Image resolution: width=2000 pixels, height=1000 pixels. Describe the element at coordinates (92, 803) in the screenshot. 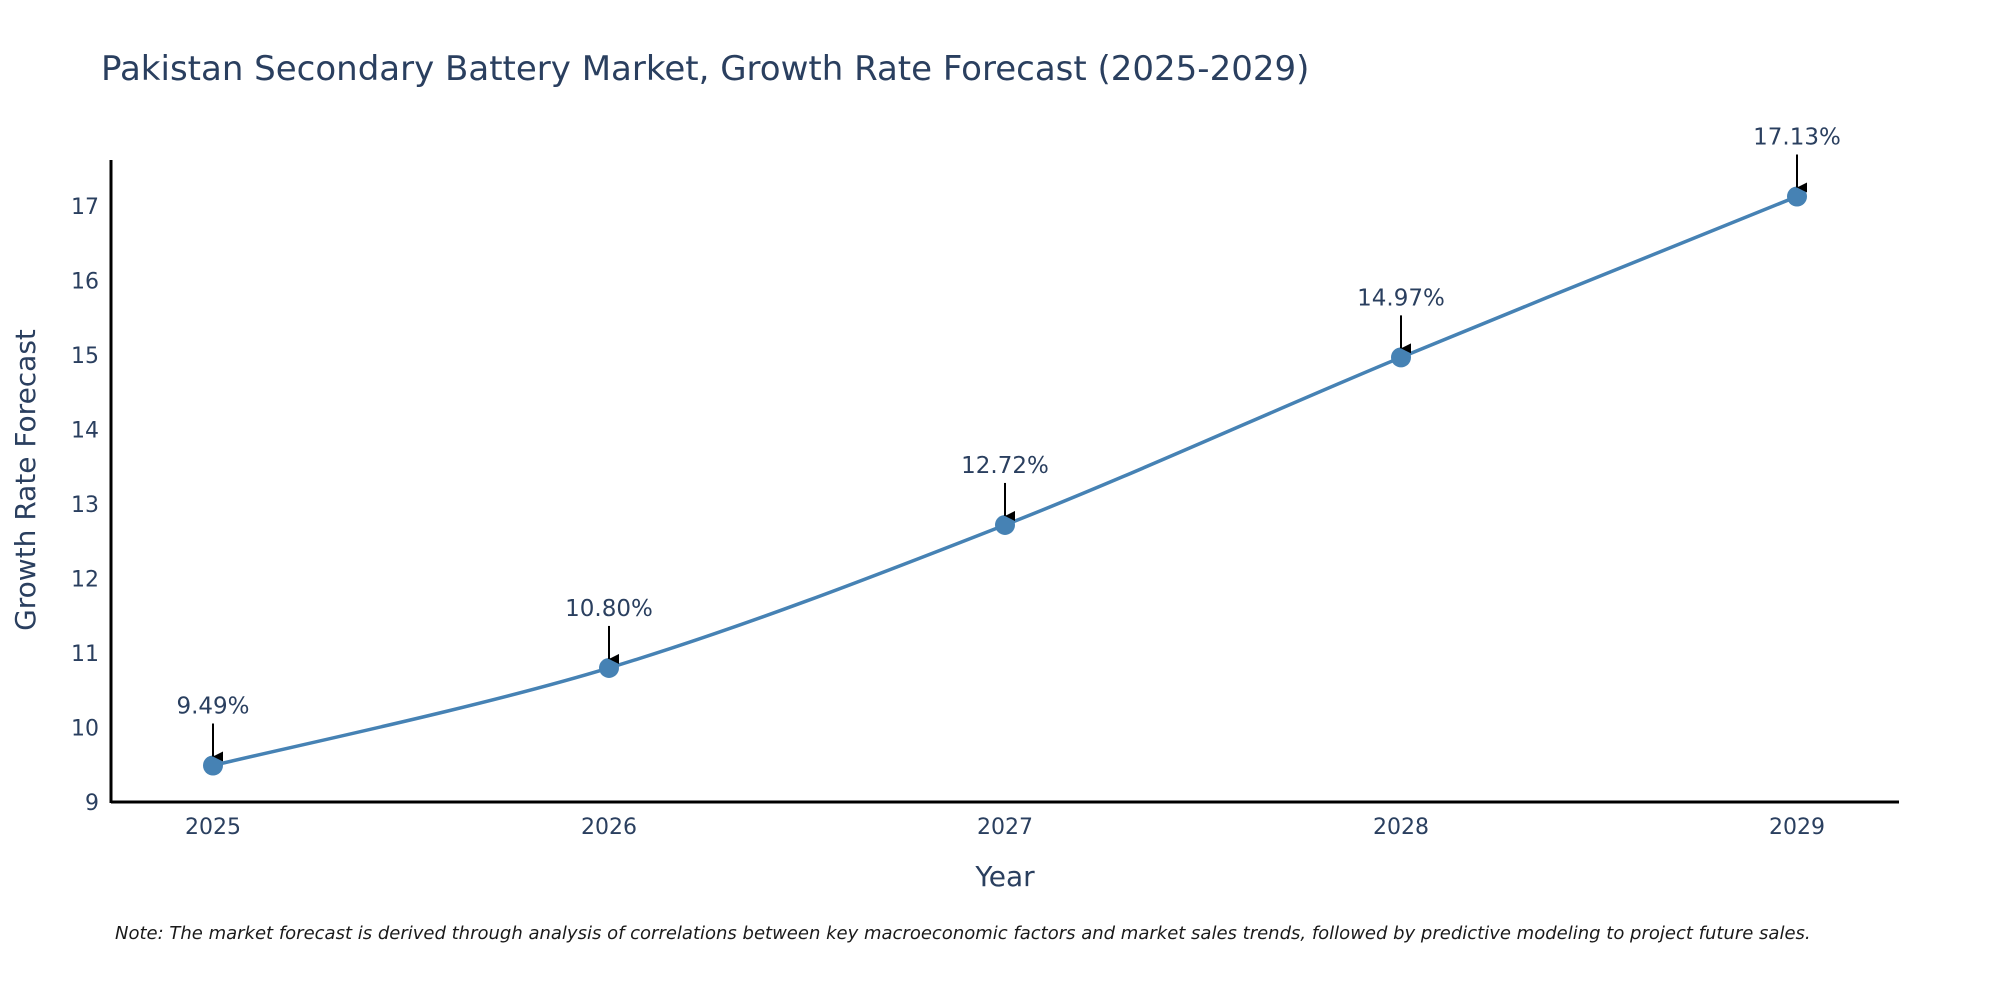

I see `y-tick-label: 9` at that location.